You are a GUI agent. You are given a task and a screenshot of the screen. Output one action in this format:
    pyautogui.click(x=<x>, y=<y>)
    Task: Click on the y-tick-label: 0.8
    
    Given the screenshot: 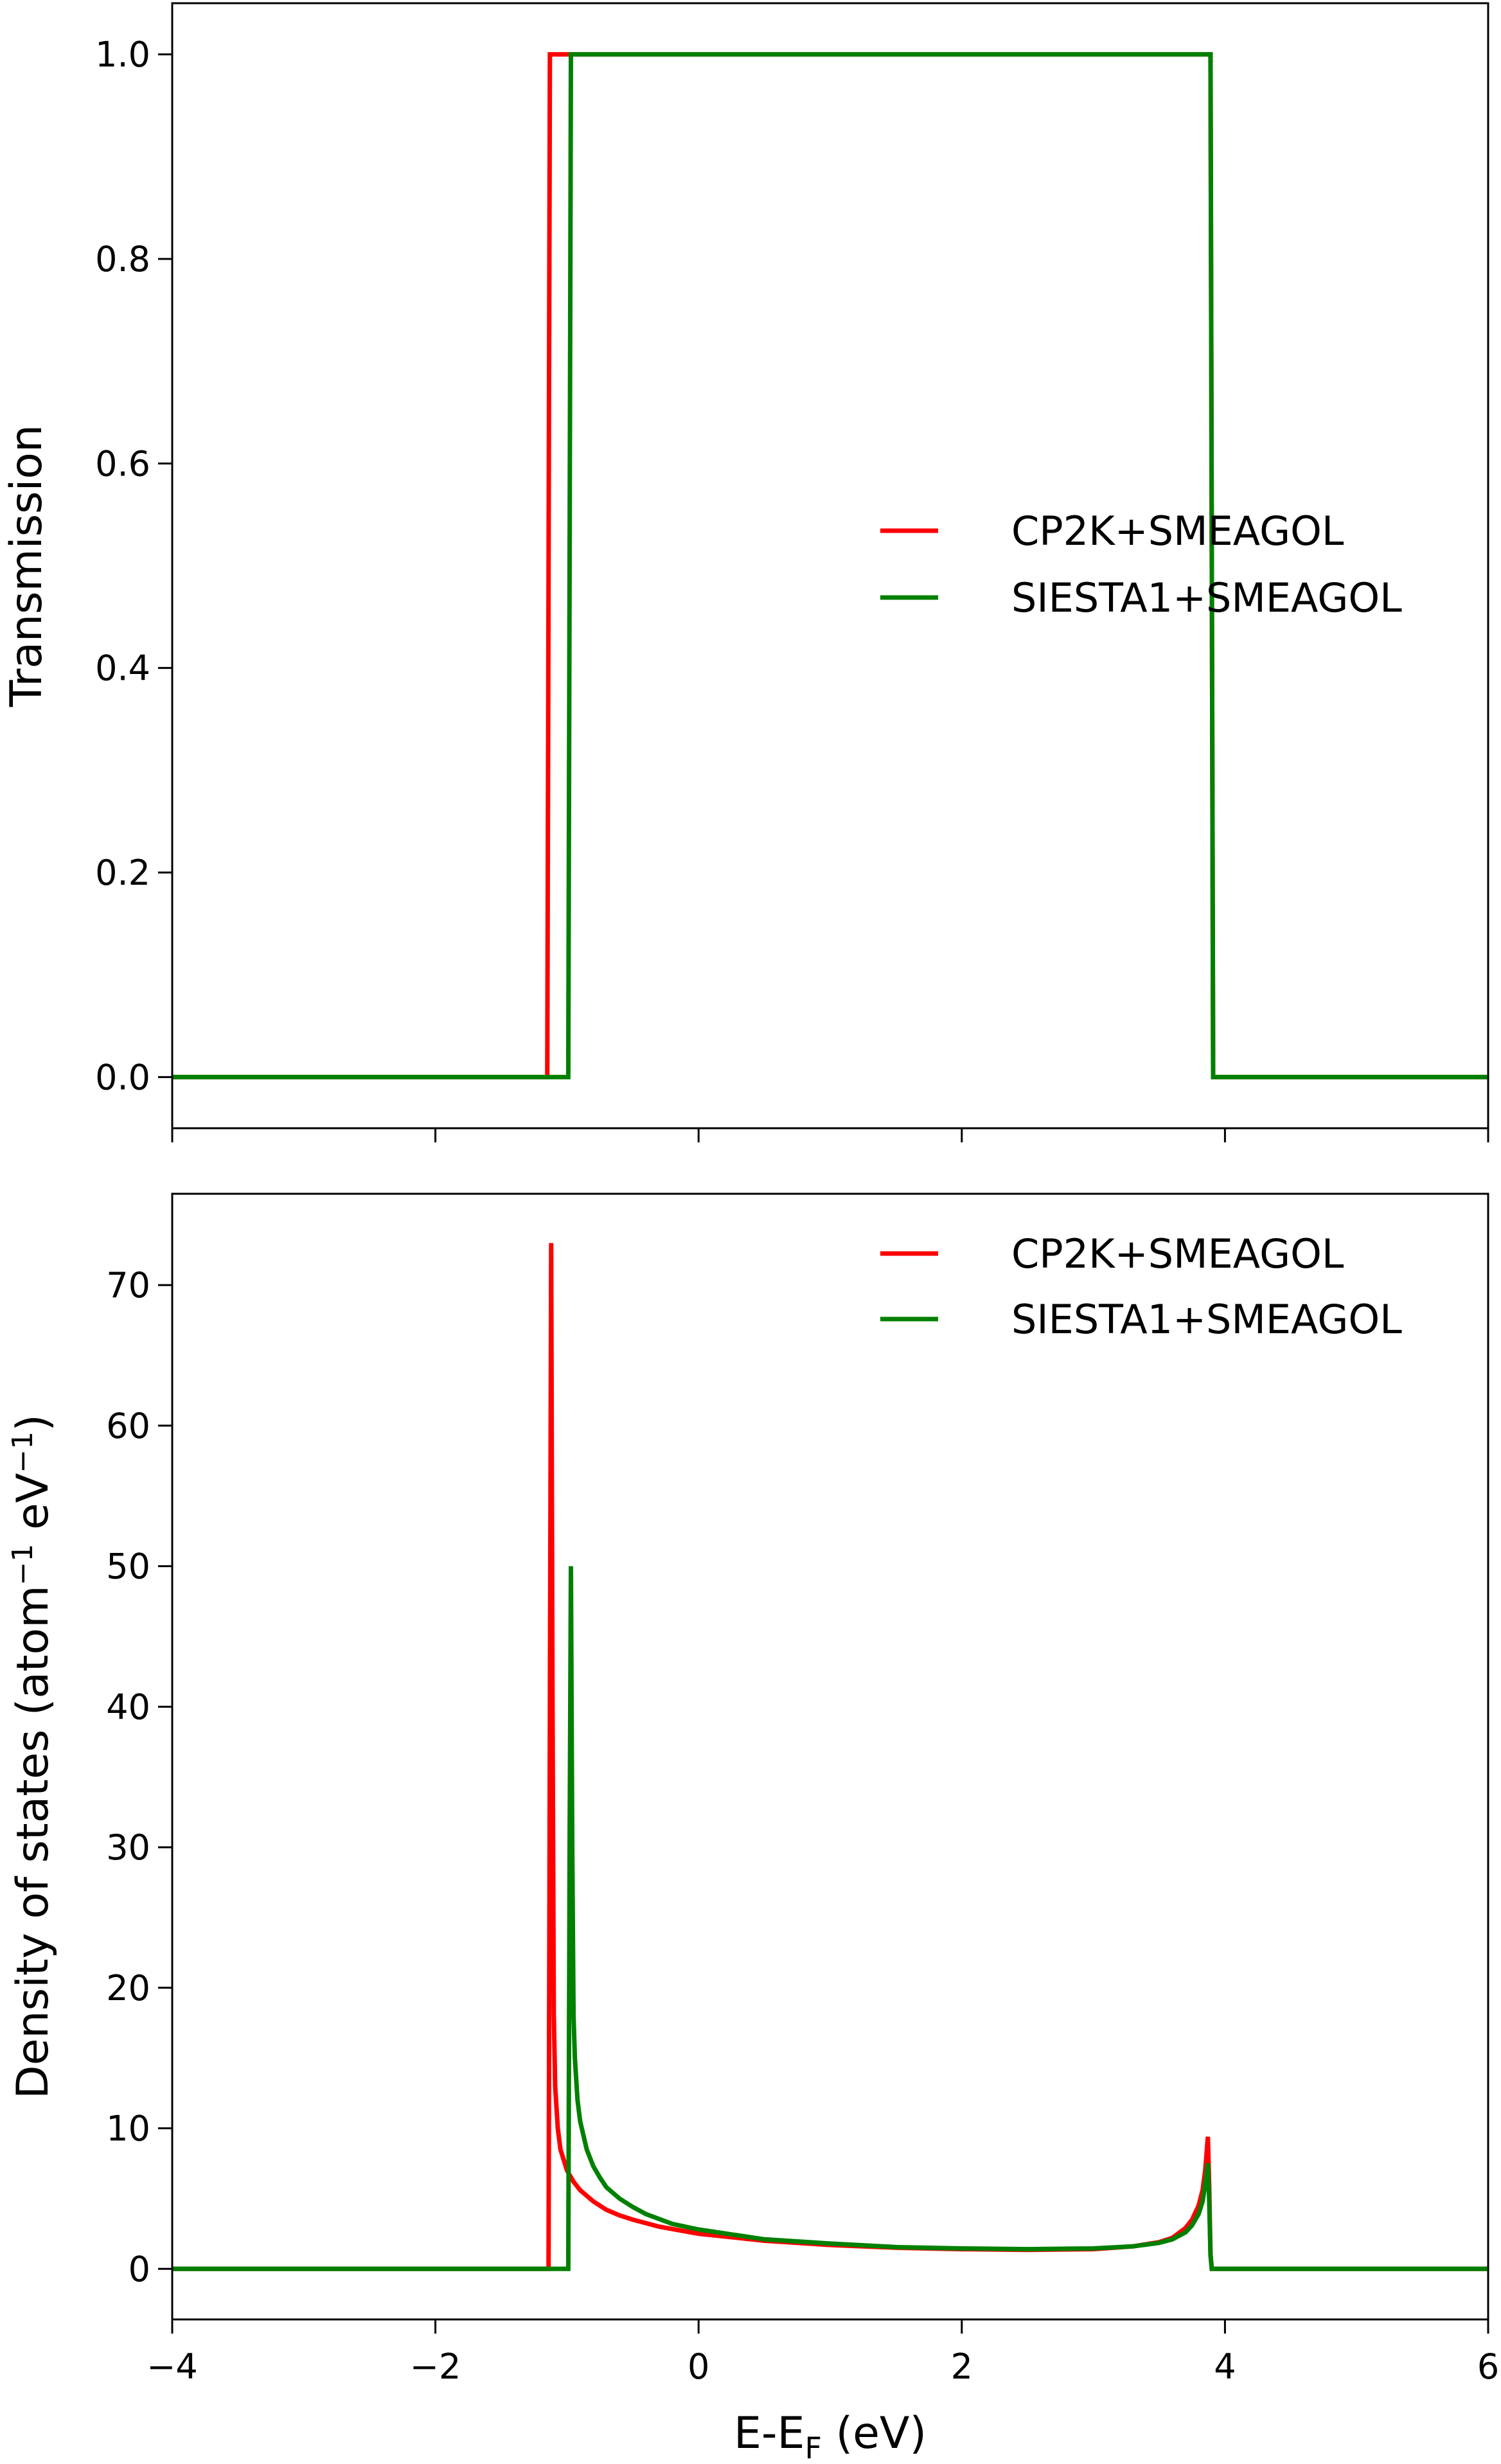 What is the action you would take?
    pyautogui.click(x=122, y=259)
    